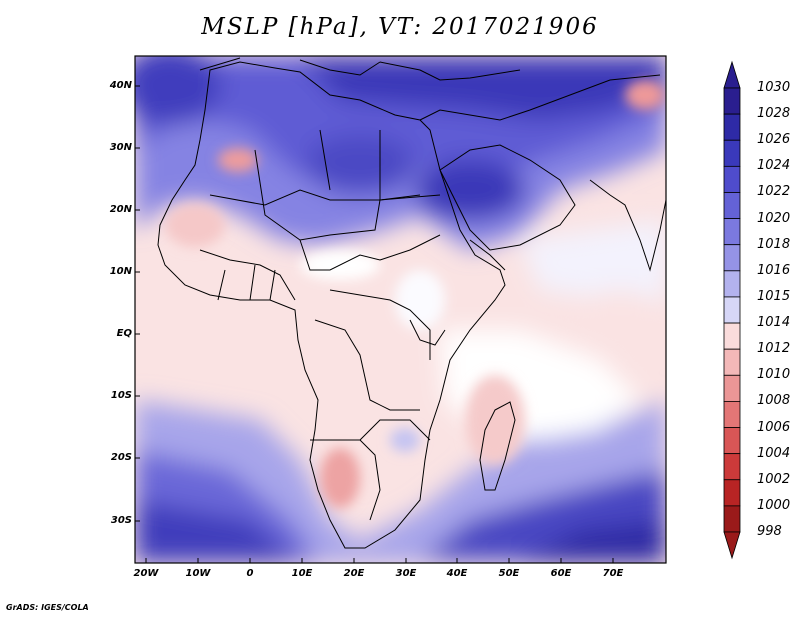 This screenshot has height=618, width=800. I want to click on lon-label-70e: 70E, so click(613, 573).